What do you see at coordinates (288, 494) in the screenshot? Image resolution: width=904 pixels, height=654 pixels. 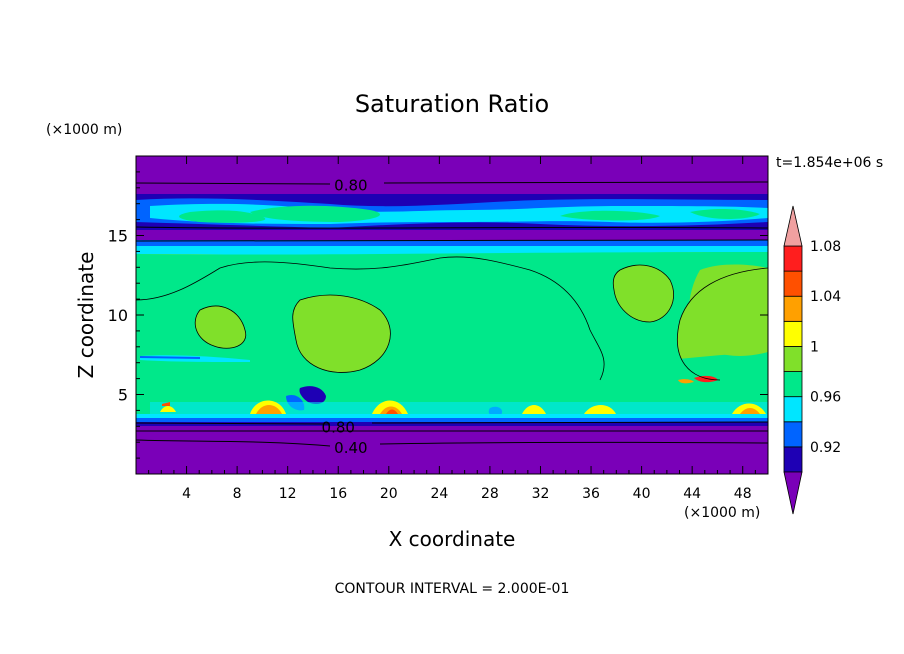 I see `x-tick-label-2: 12` at bounding box center [288, 494].